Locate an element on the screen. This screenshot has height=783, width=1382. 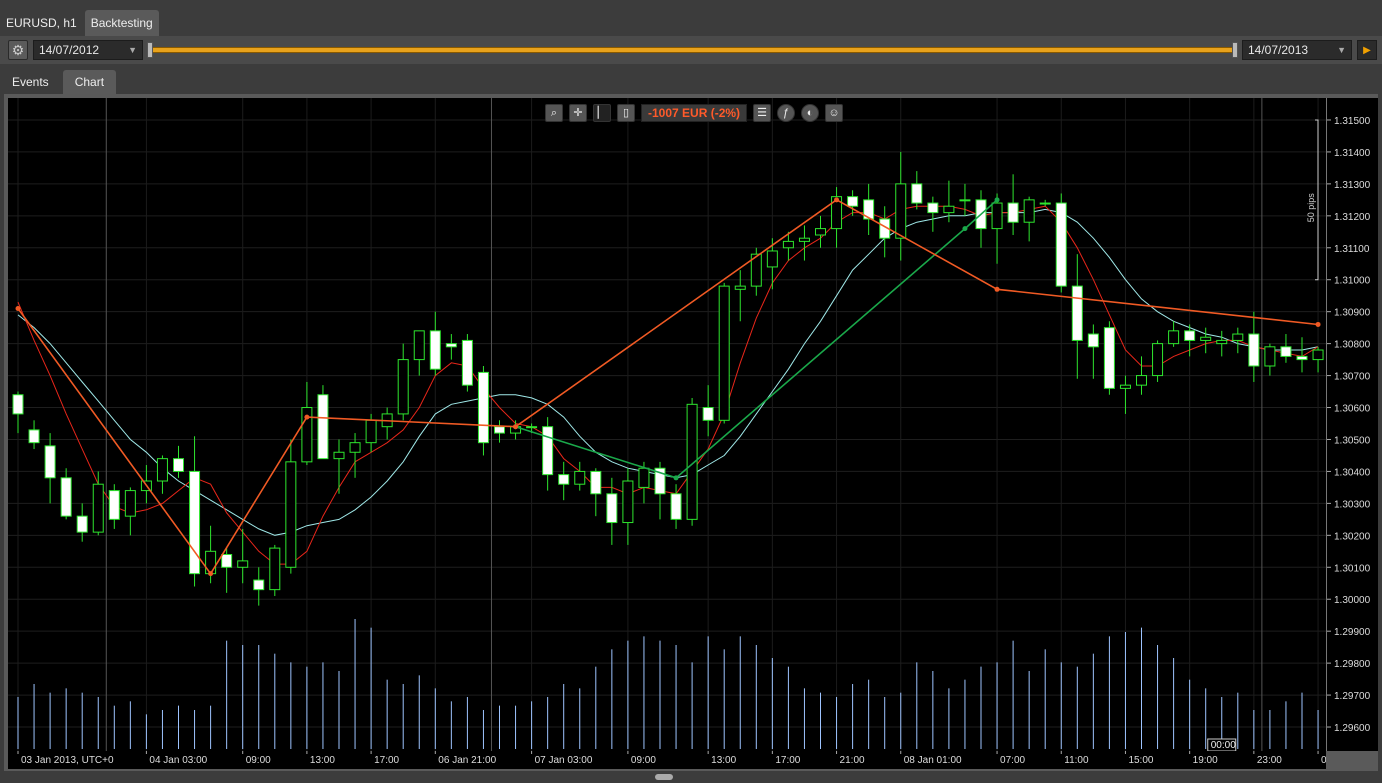
backtest-bar: ⚙ 14/07/2012 ▼ 14/07/2013 ▼ ▶ is located at coordinates (691, 50).